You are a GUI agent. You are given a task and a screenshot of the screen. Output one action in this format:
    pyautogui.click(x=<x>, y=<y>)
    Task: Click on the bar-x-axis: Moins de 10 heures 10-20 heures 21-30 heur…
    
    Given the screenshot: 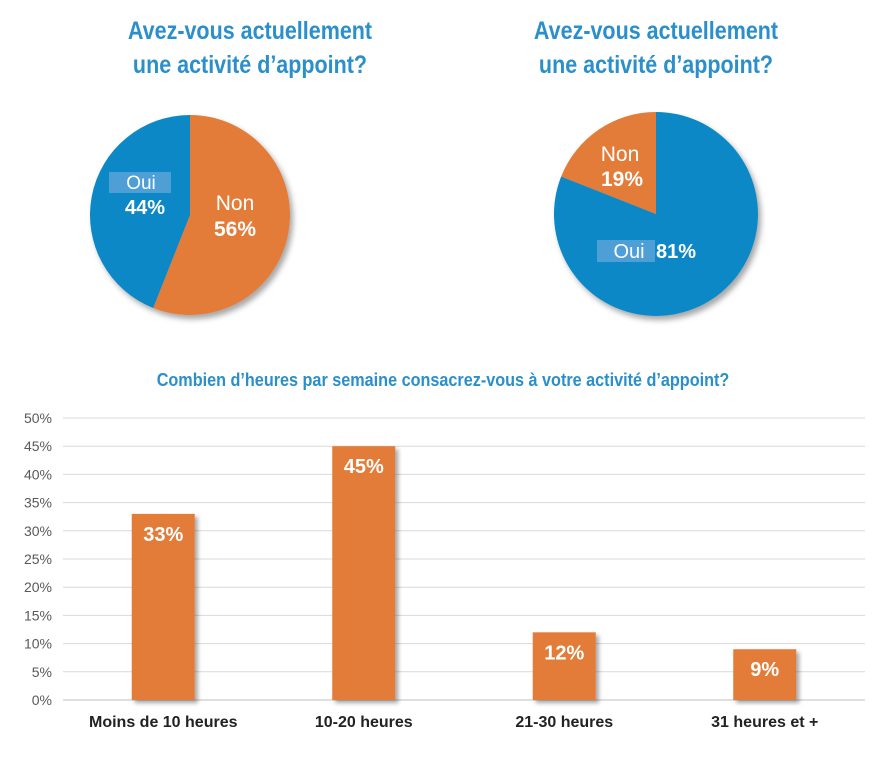 What is the action you would take?
    pyautogui.click(x=453, y=722)
    